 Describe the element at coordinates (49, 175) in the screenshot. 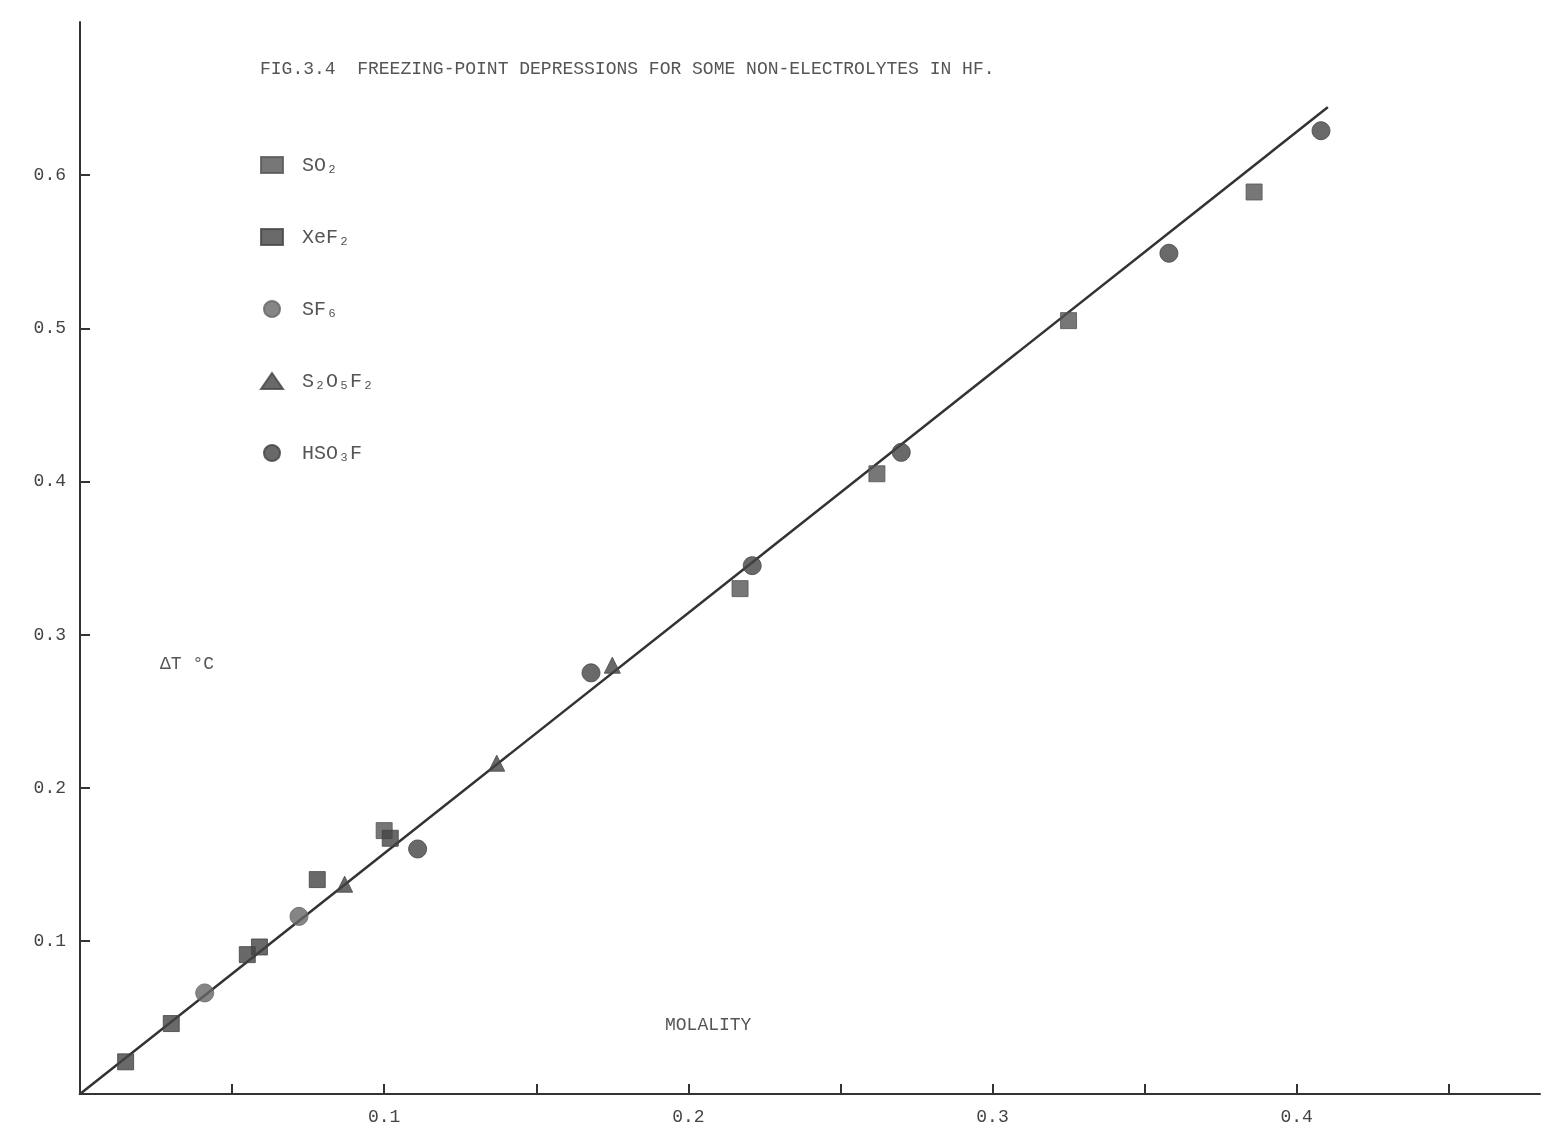

I see `y-tick-label: 0.6` at that location.